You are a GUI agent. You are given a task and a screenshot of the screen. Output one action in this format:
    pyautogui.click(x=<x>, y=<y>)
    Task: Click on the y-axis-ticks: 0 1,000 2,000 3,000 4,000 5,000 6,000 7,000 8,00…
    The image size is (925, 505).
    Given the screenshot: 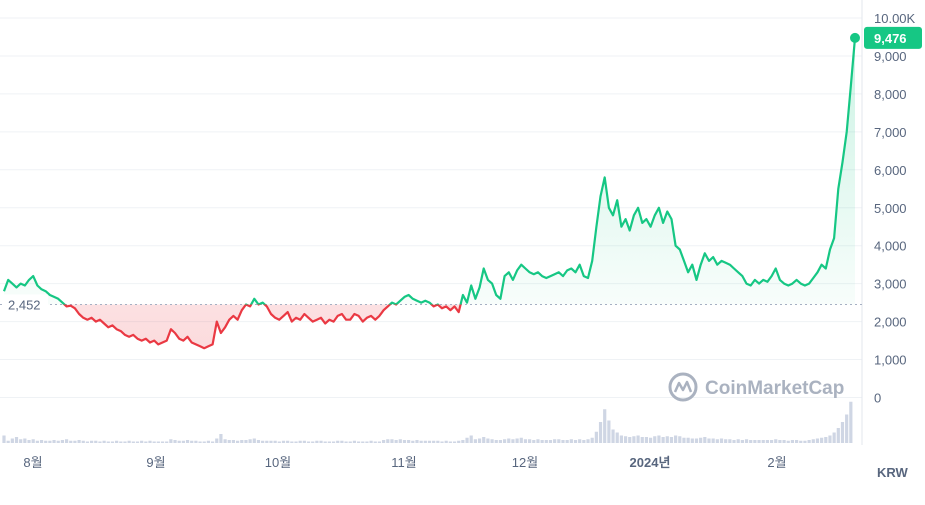 What is the action you would take?
    pyautogui.click(x=895, y=208)
    